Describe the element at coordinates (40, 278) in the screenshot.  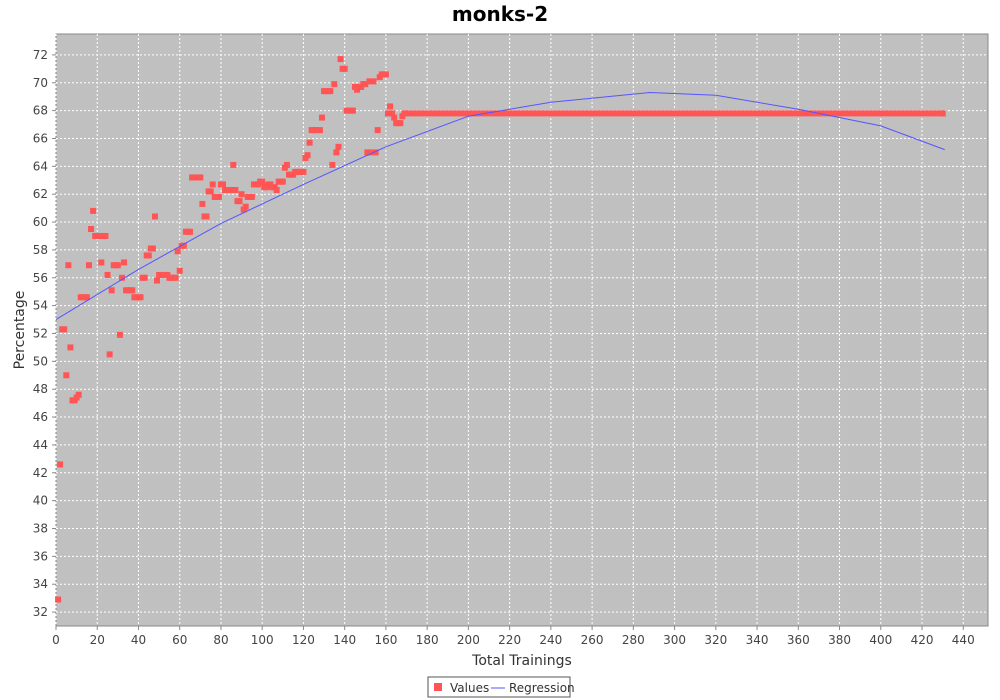
I see `y-tick-label: 56` at that location.